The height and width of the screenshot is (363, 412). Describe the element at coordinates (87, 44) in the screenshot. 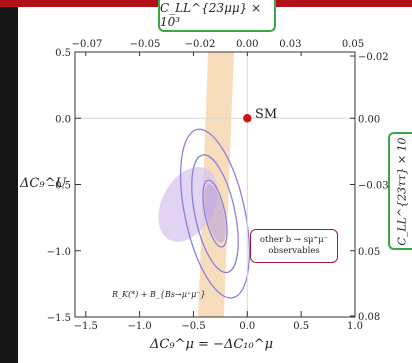

I see `top-tick-label: −0.07` at that location.